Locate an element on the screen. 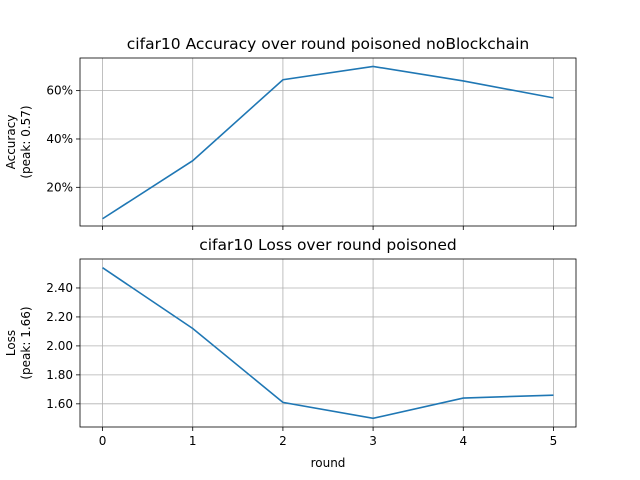 The image size is (640, 480). y-tick-label: 2.40 is located at coordinates (59, 288).